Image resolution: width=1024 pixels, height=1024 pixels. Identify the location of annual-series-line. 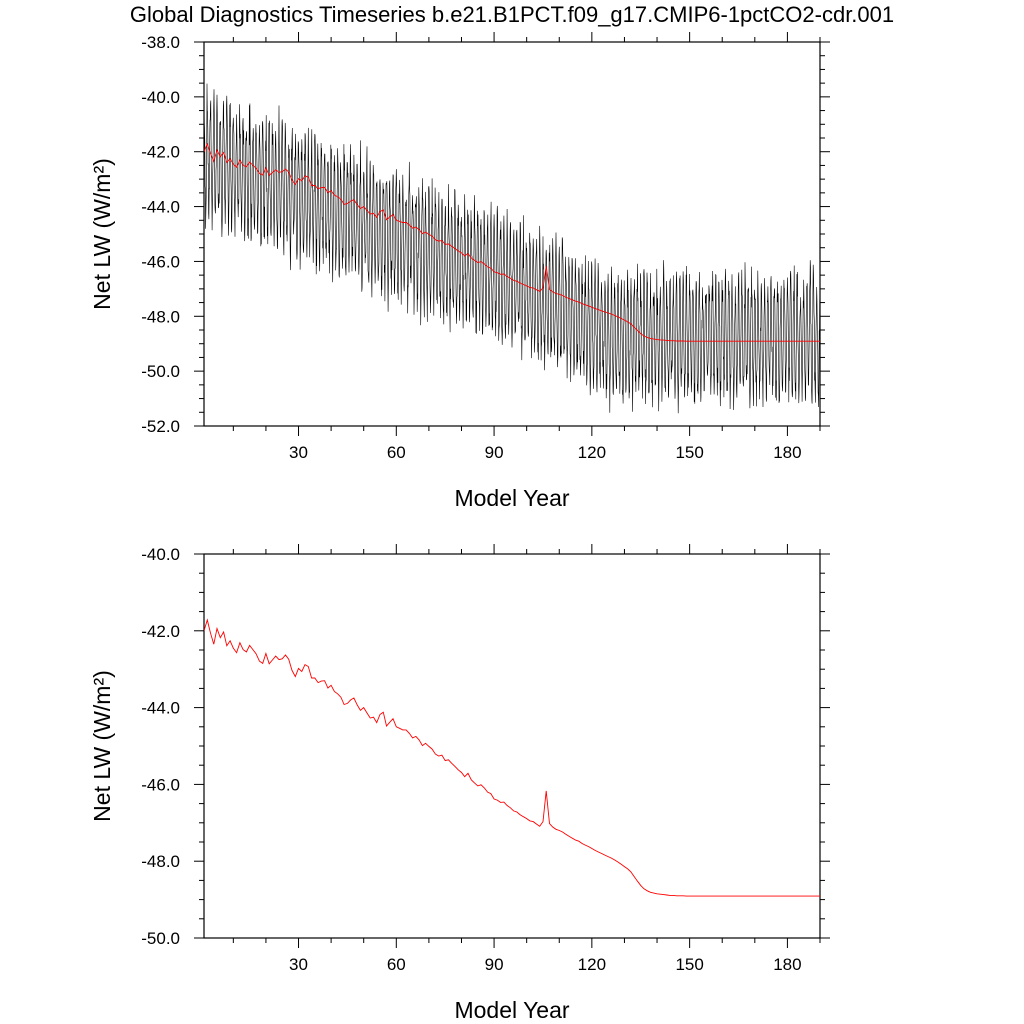
(512, 242).